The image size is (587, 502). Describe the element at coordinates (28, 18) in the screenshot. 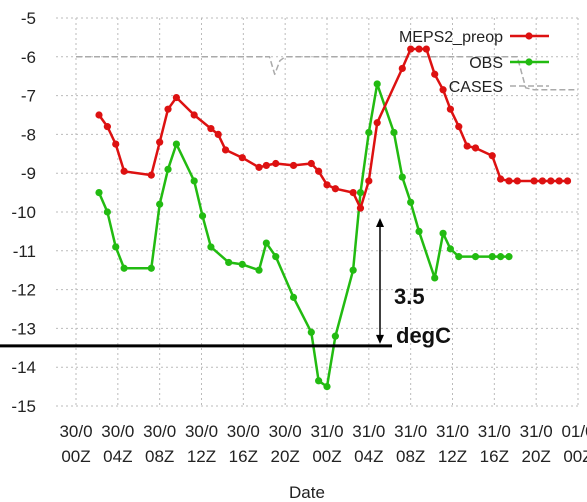

I see `y-tick-label: -5` at that location.